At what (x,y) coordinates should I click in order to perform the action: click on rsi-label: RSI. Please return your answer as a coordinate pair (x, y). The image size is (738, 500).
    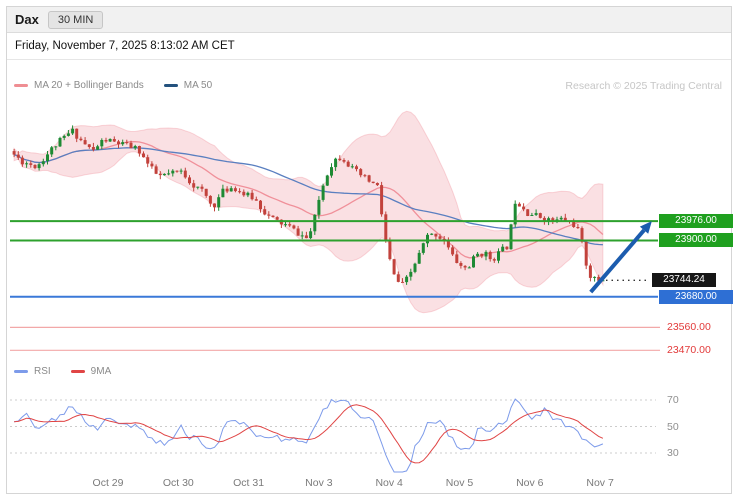
    Looking at the image, I should click on (42, 371).